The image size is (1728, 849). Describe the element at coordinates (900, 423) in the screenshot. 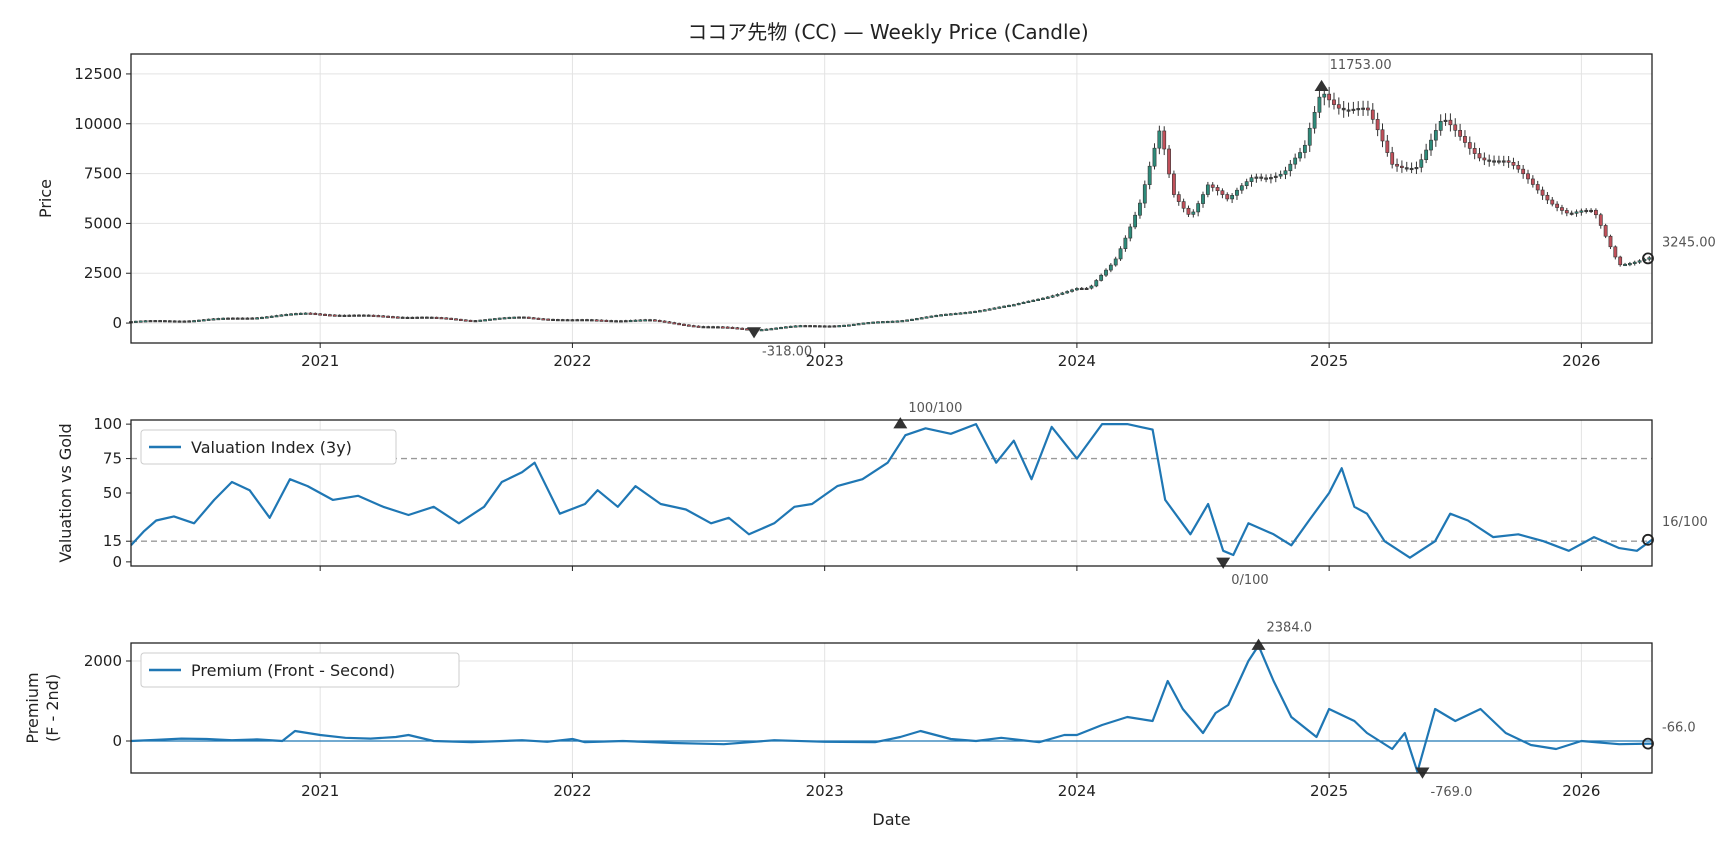

I see `valuation-max-marker` at that location.